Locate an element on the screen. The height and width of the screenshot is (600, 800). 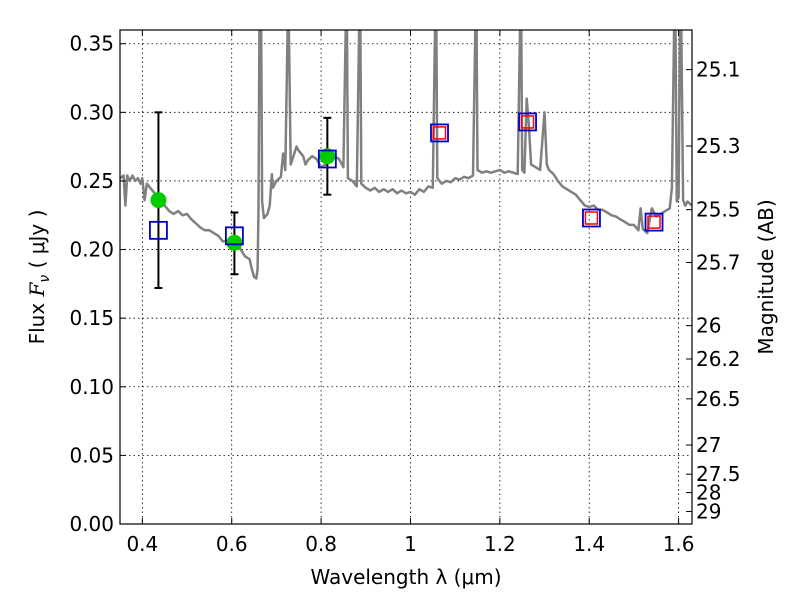
y2-tick-label: 29 is located at coordinates (708, 511).